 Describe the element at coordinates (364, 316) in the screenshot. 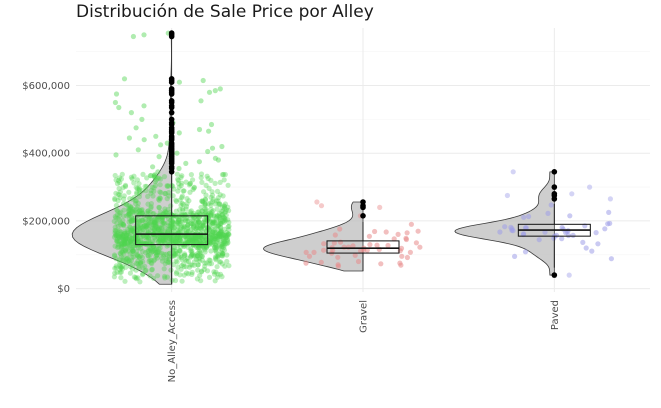

I see `x-tick-label: Gravel` at that location.